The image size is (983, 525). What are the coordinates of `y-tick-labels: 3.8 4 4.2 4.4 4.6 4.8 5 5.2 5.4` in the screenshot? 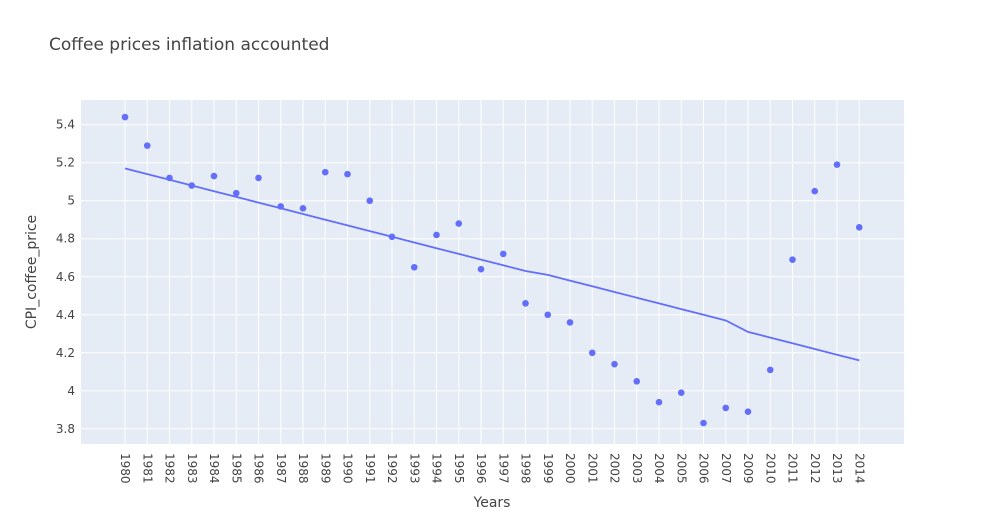 It's located at (65, 277).